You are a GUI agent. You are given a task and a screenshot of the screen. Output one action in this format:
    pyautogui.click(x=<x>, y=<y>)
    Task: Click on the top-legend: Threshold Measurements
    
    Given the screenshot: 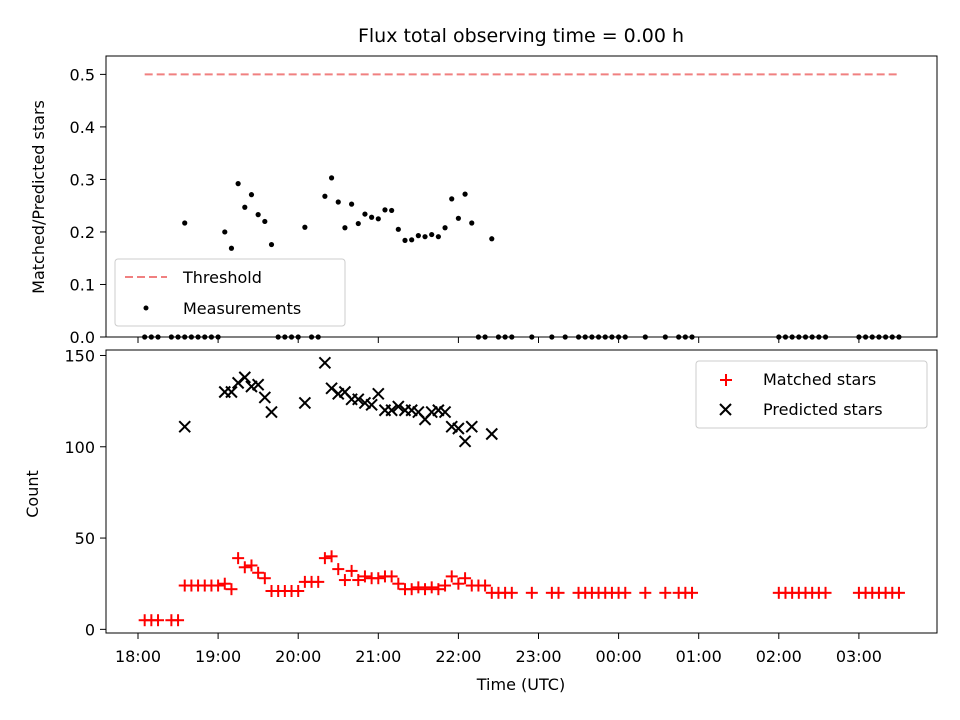 What is the action you would take?
    pyautogui.click(x=230, y=292)
    